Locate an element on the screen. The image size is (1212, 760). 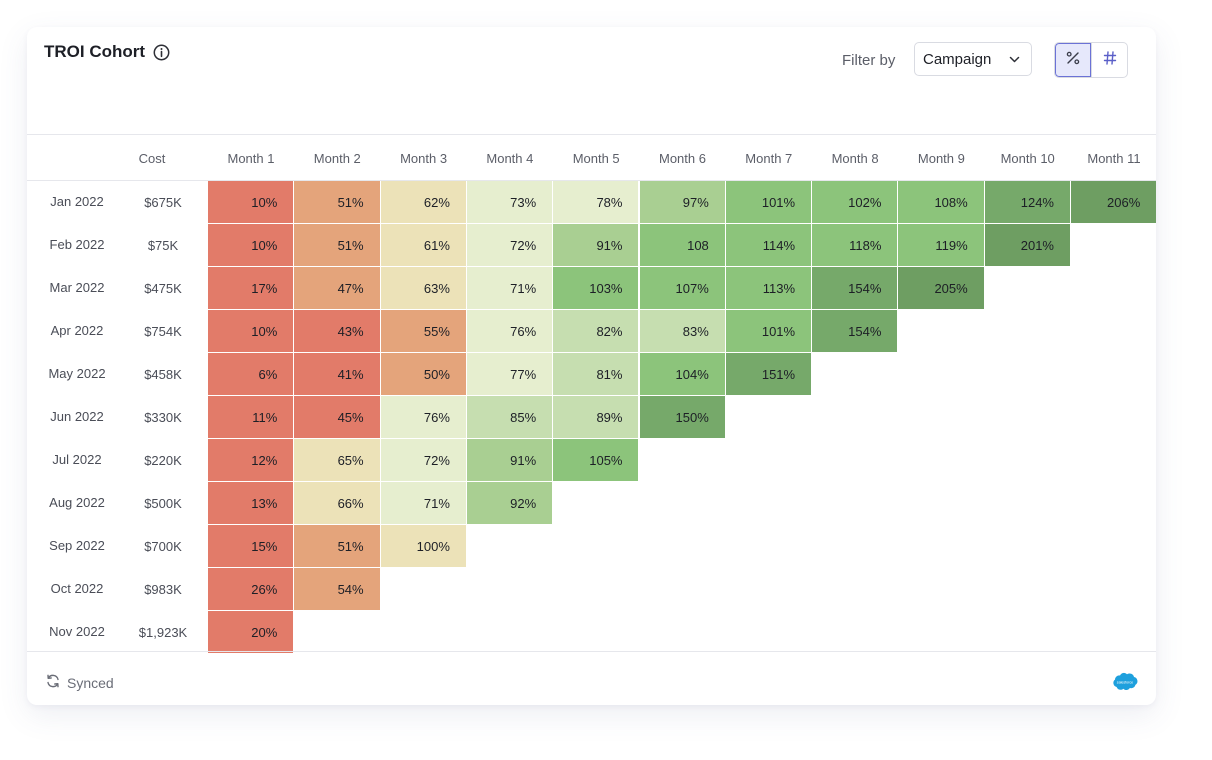
cohort-row-label: Jun 2022 is located at coordinates (77, 416).